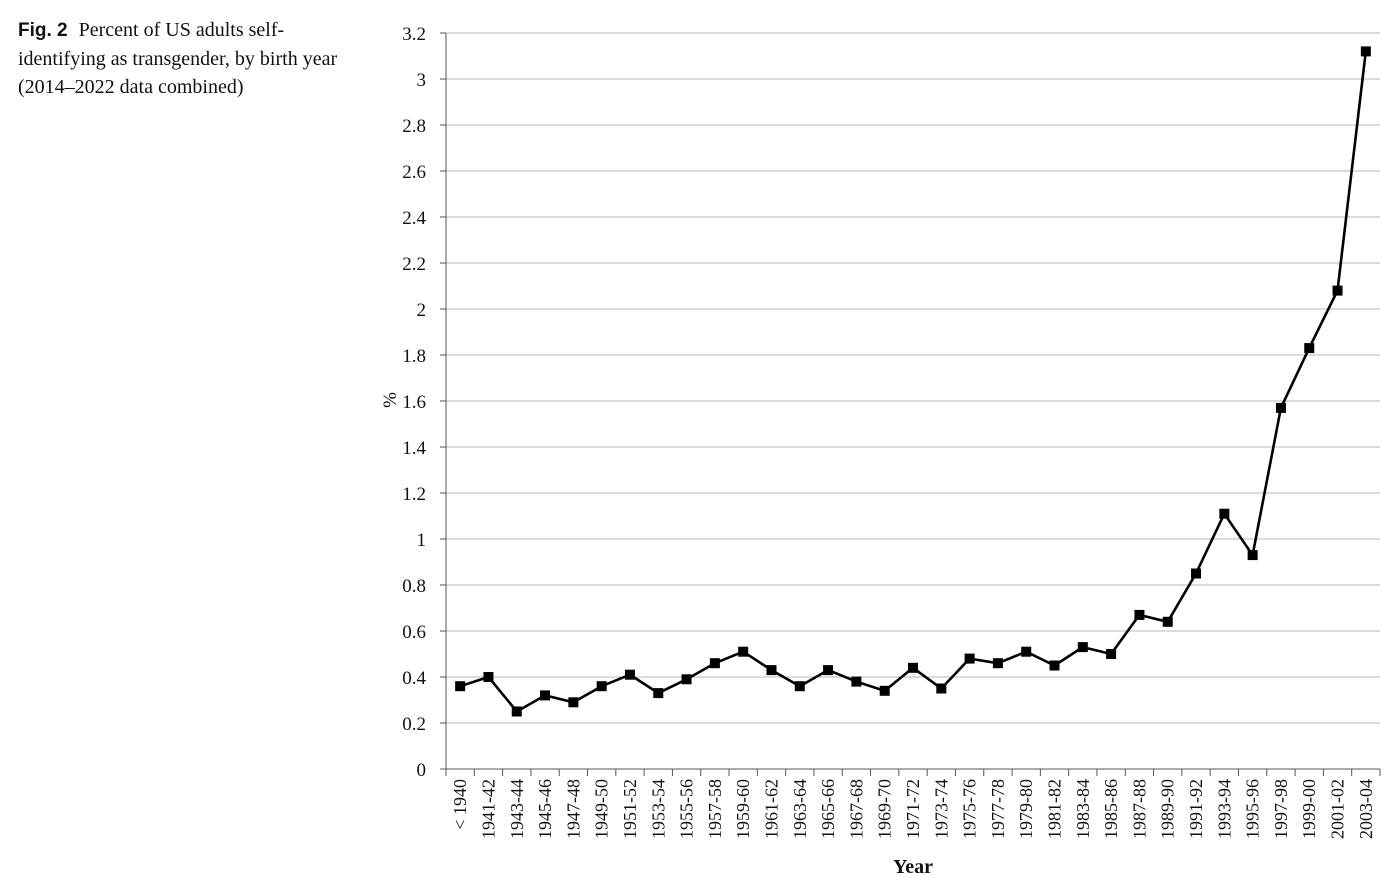  Describe the element at coordinates (422, 80) in the screenshot. I see `y-tick-label: 3` at that location.